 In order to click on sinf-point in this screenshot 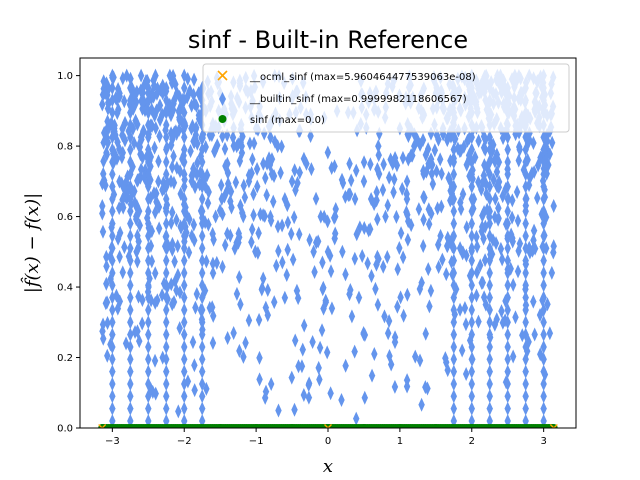, I will do `click(363, 426)`.